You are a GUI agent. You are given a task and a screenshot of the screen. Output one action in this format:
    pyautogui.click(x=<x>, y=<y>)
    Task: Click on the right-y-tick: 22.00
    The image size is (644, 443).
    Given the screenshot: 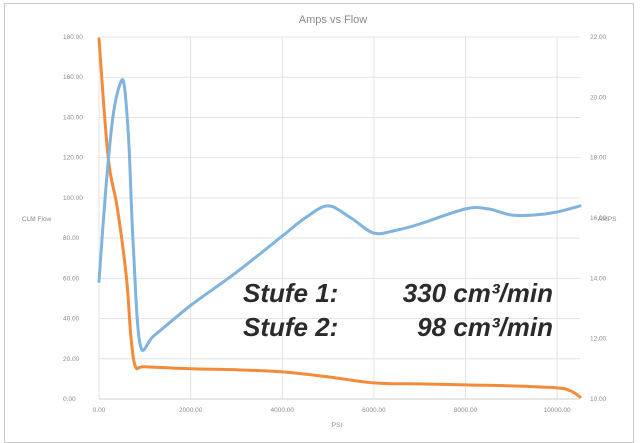 What is the action you would take?
    pyautogui.click(x=598, y=37)
    